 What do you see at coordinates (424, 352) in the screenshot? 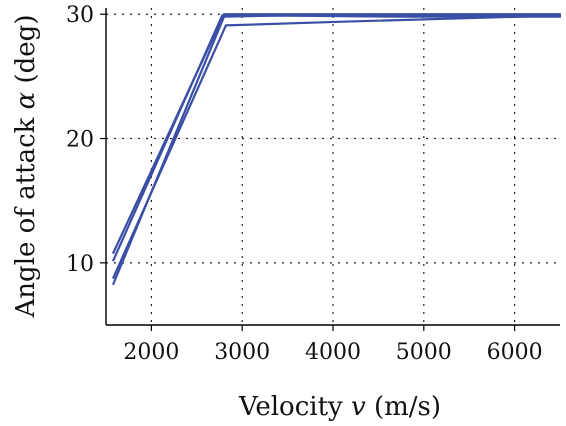
I see `x-tick-label: 5000` at bounding box center [424, 352].